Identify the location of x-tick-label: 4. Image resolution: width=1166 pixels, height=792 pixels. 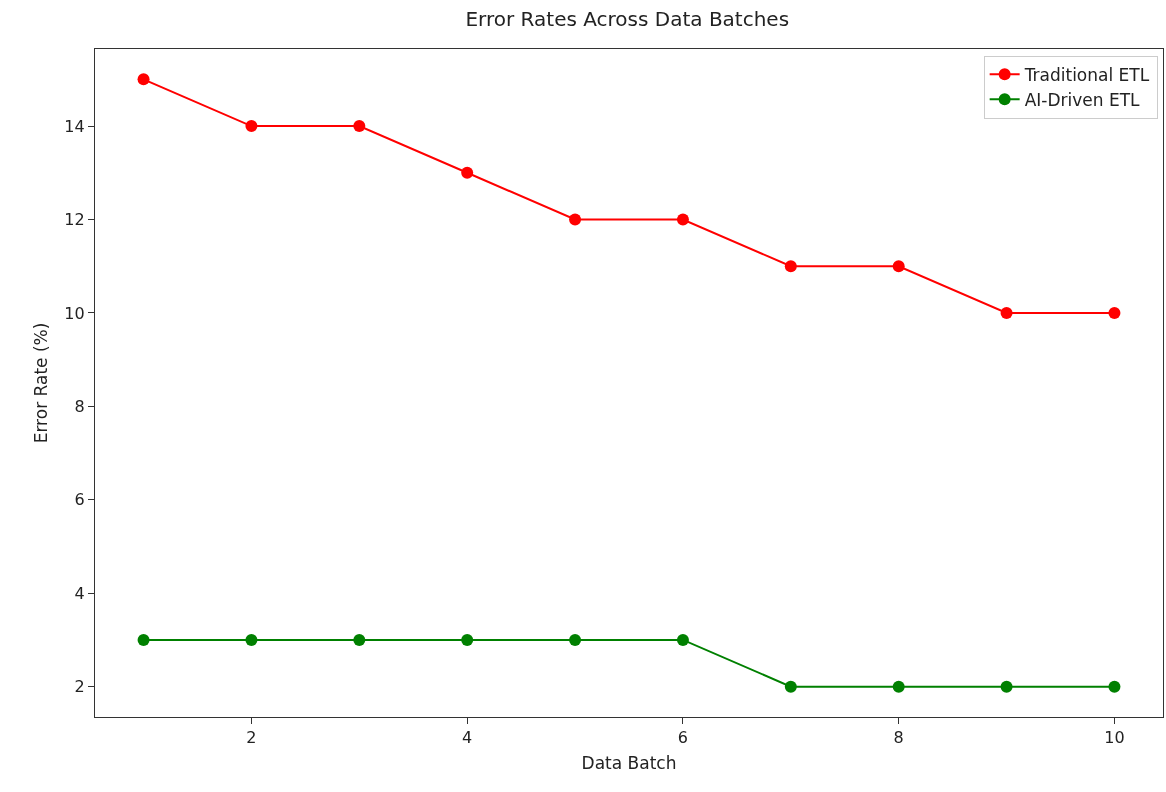
(467, 738).